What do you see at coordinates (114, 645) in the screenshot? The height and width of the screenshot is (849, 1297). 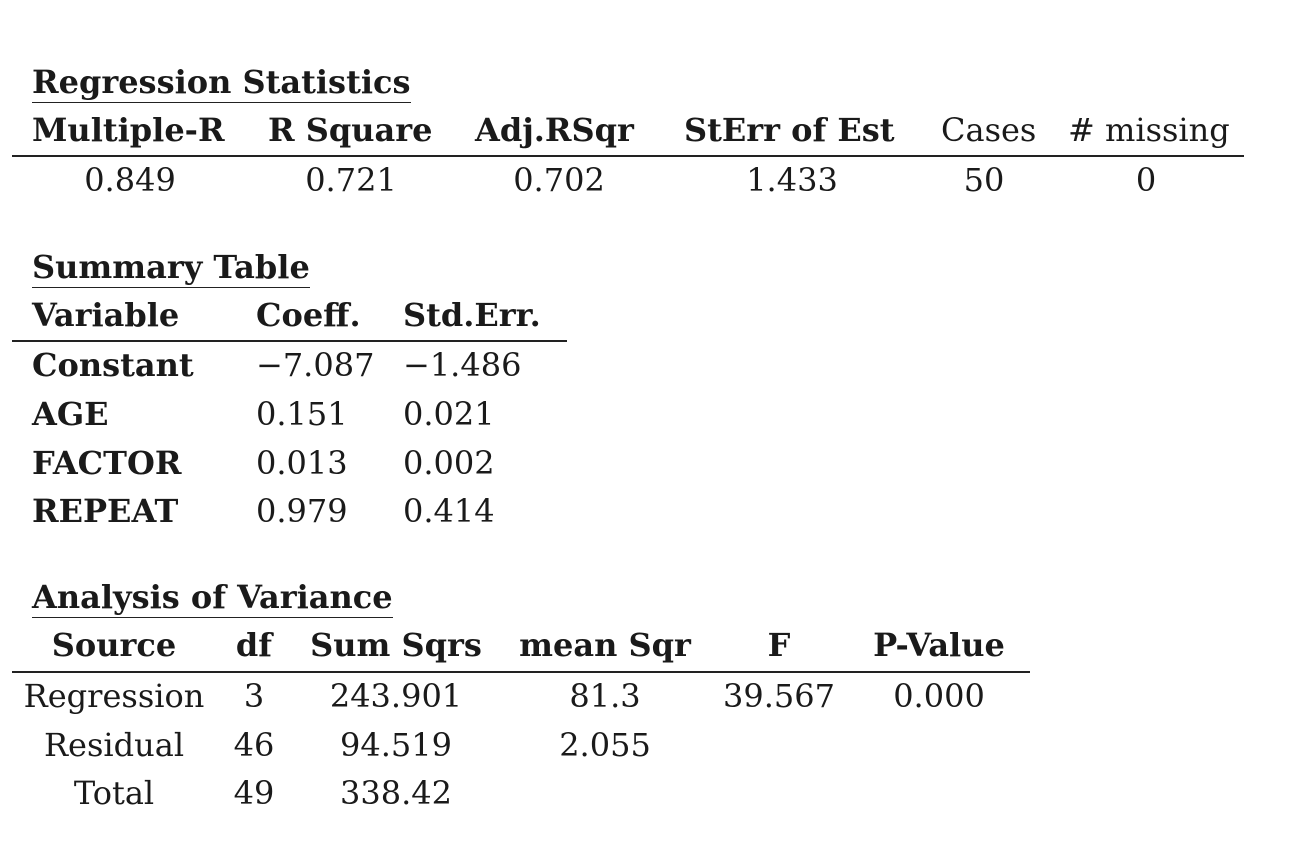 I see `header-source: Source` at bounding box center [114, 645].